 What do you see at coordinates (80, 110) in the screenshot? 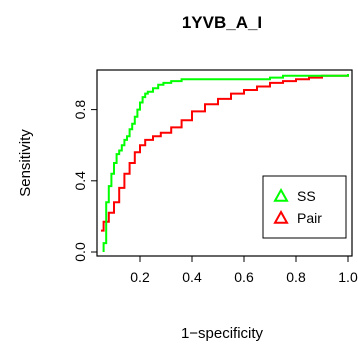
I see `y-tick-label: 0.8` at bounding box center [80, 110].